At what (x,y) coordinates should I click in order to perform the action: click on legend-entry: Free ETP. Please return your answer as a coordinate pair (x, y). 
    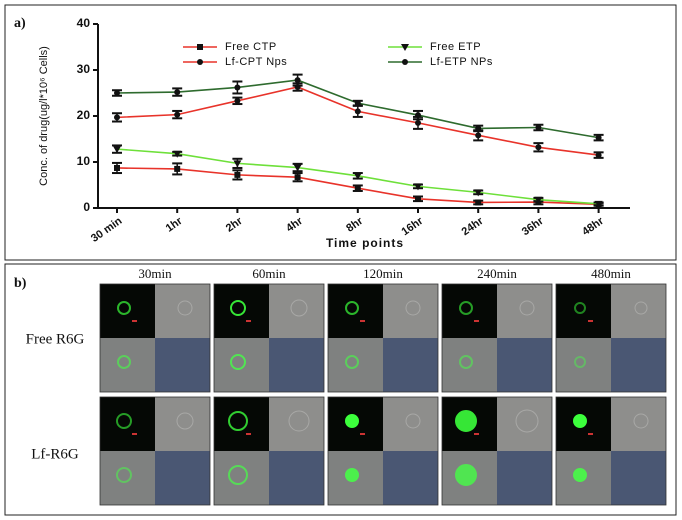
    Looking at the image, I should click on (434, 47).